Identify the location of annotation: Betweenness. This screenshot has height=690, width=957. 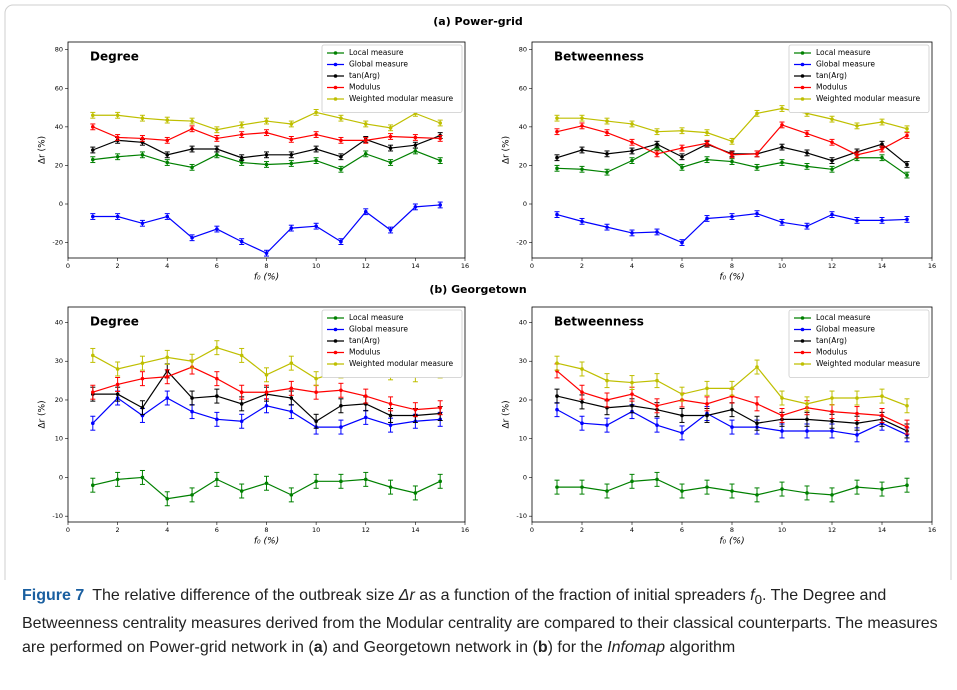
(599, 57).